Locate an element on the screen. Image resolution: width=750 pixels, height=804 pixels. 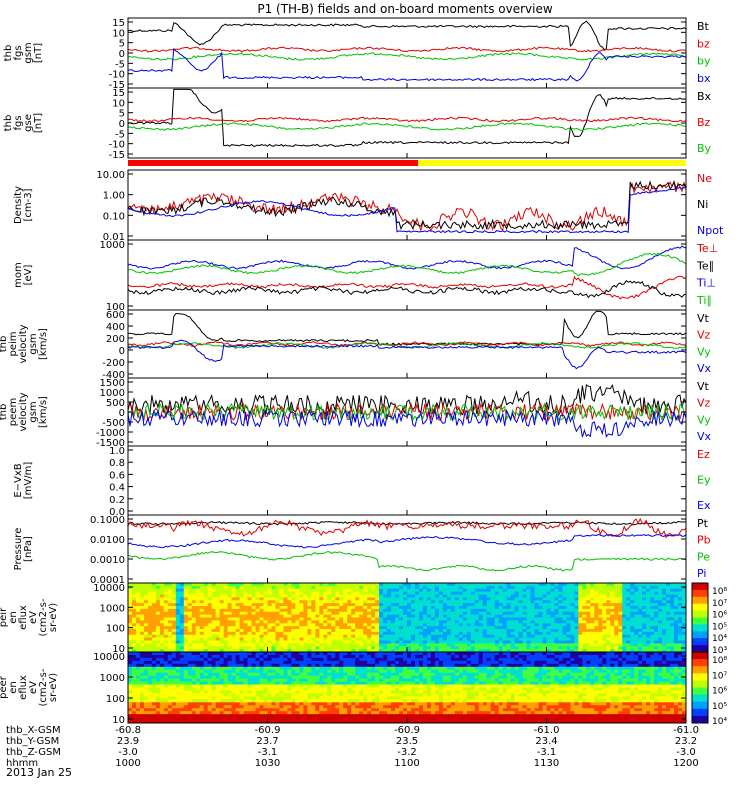
legend-Pb: Pb is located at coordinates (704, 540).